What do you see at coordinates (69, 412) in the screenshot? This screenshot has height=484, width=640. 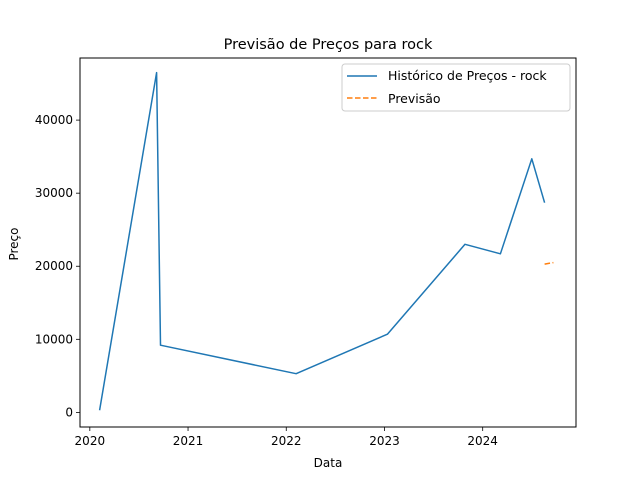 I see `y-tick-label: 0` at bounding box center [69, 412].